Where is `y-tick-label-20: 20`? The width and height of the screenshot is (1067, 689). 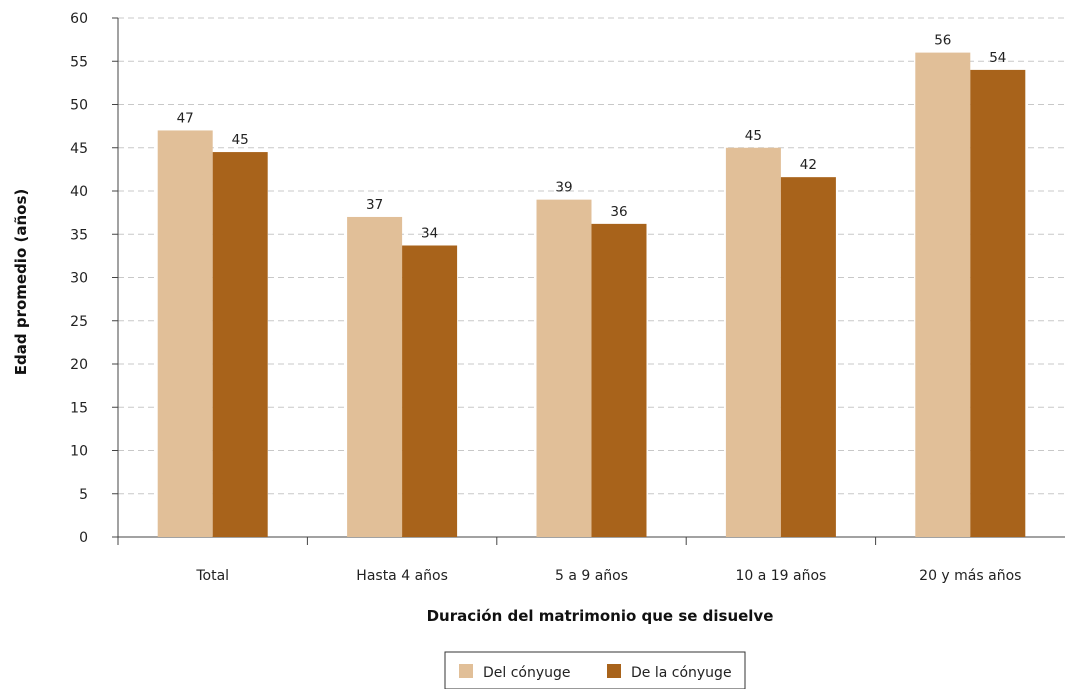
y-tick-label-20: 20 is located at coordinates (79, 365).